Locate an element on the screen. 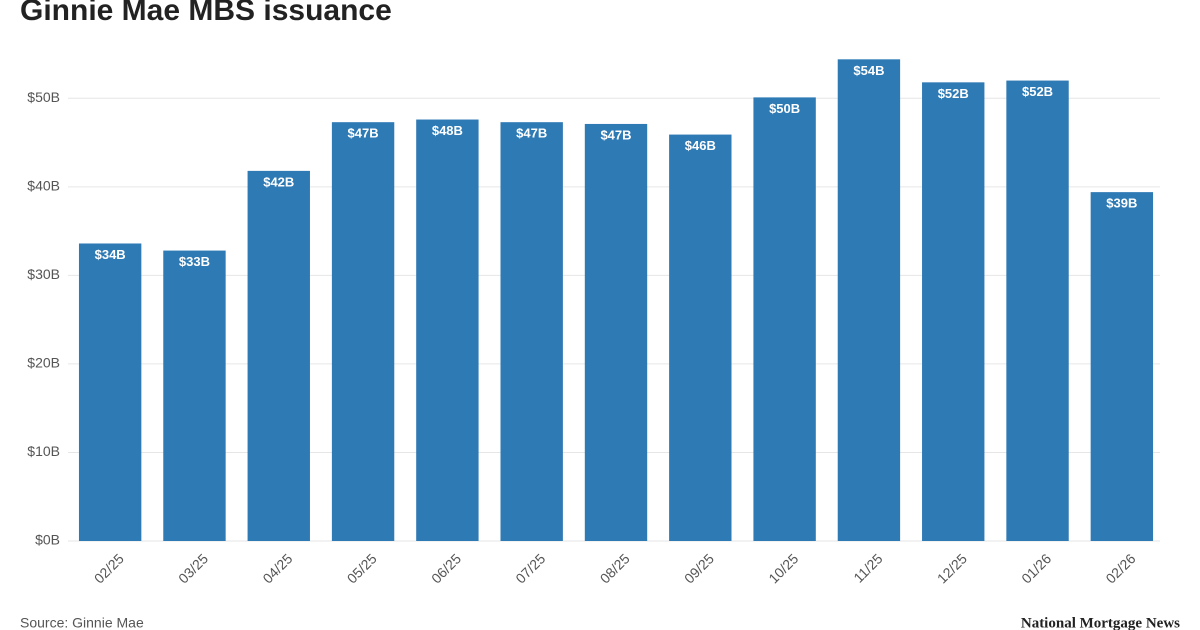 The height and width of the screenshot is (630, 1200). value-label: $46B is located at coordinates (700, 145).